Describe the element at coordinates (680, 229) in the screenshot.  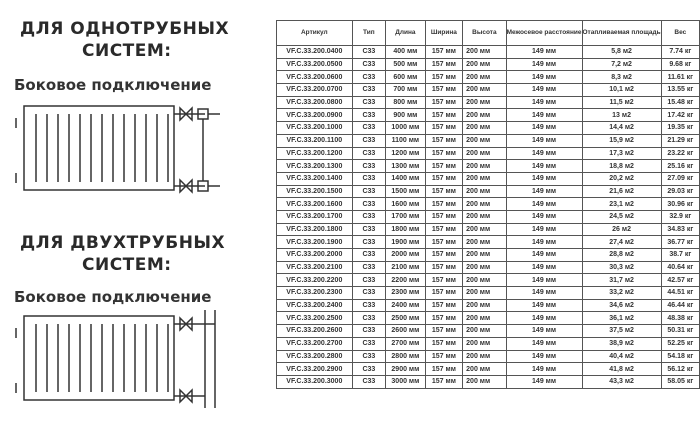
I see `table-cell: 34.83 кг` at that location.